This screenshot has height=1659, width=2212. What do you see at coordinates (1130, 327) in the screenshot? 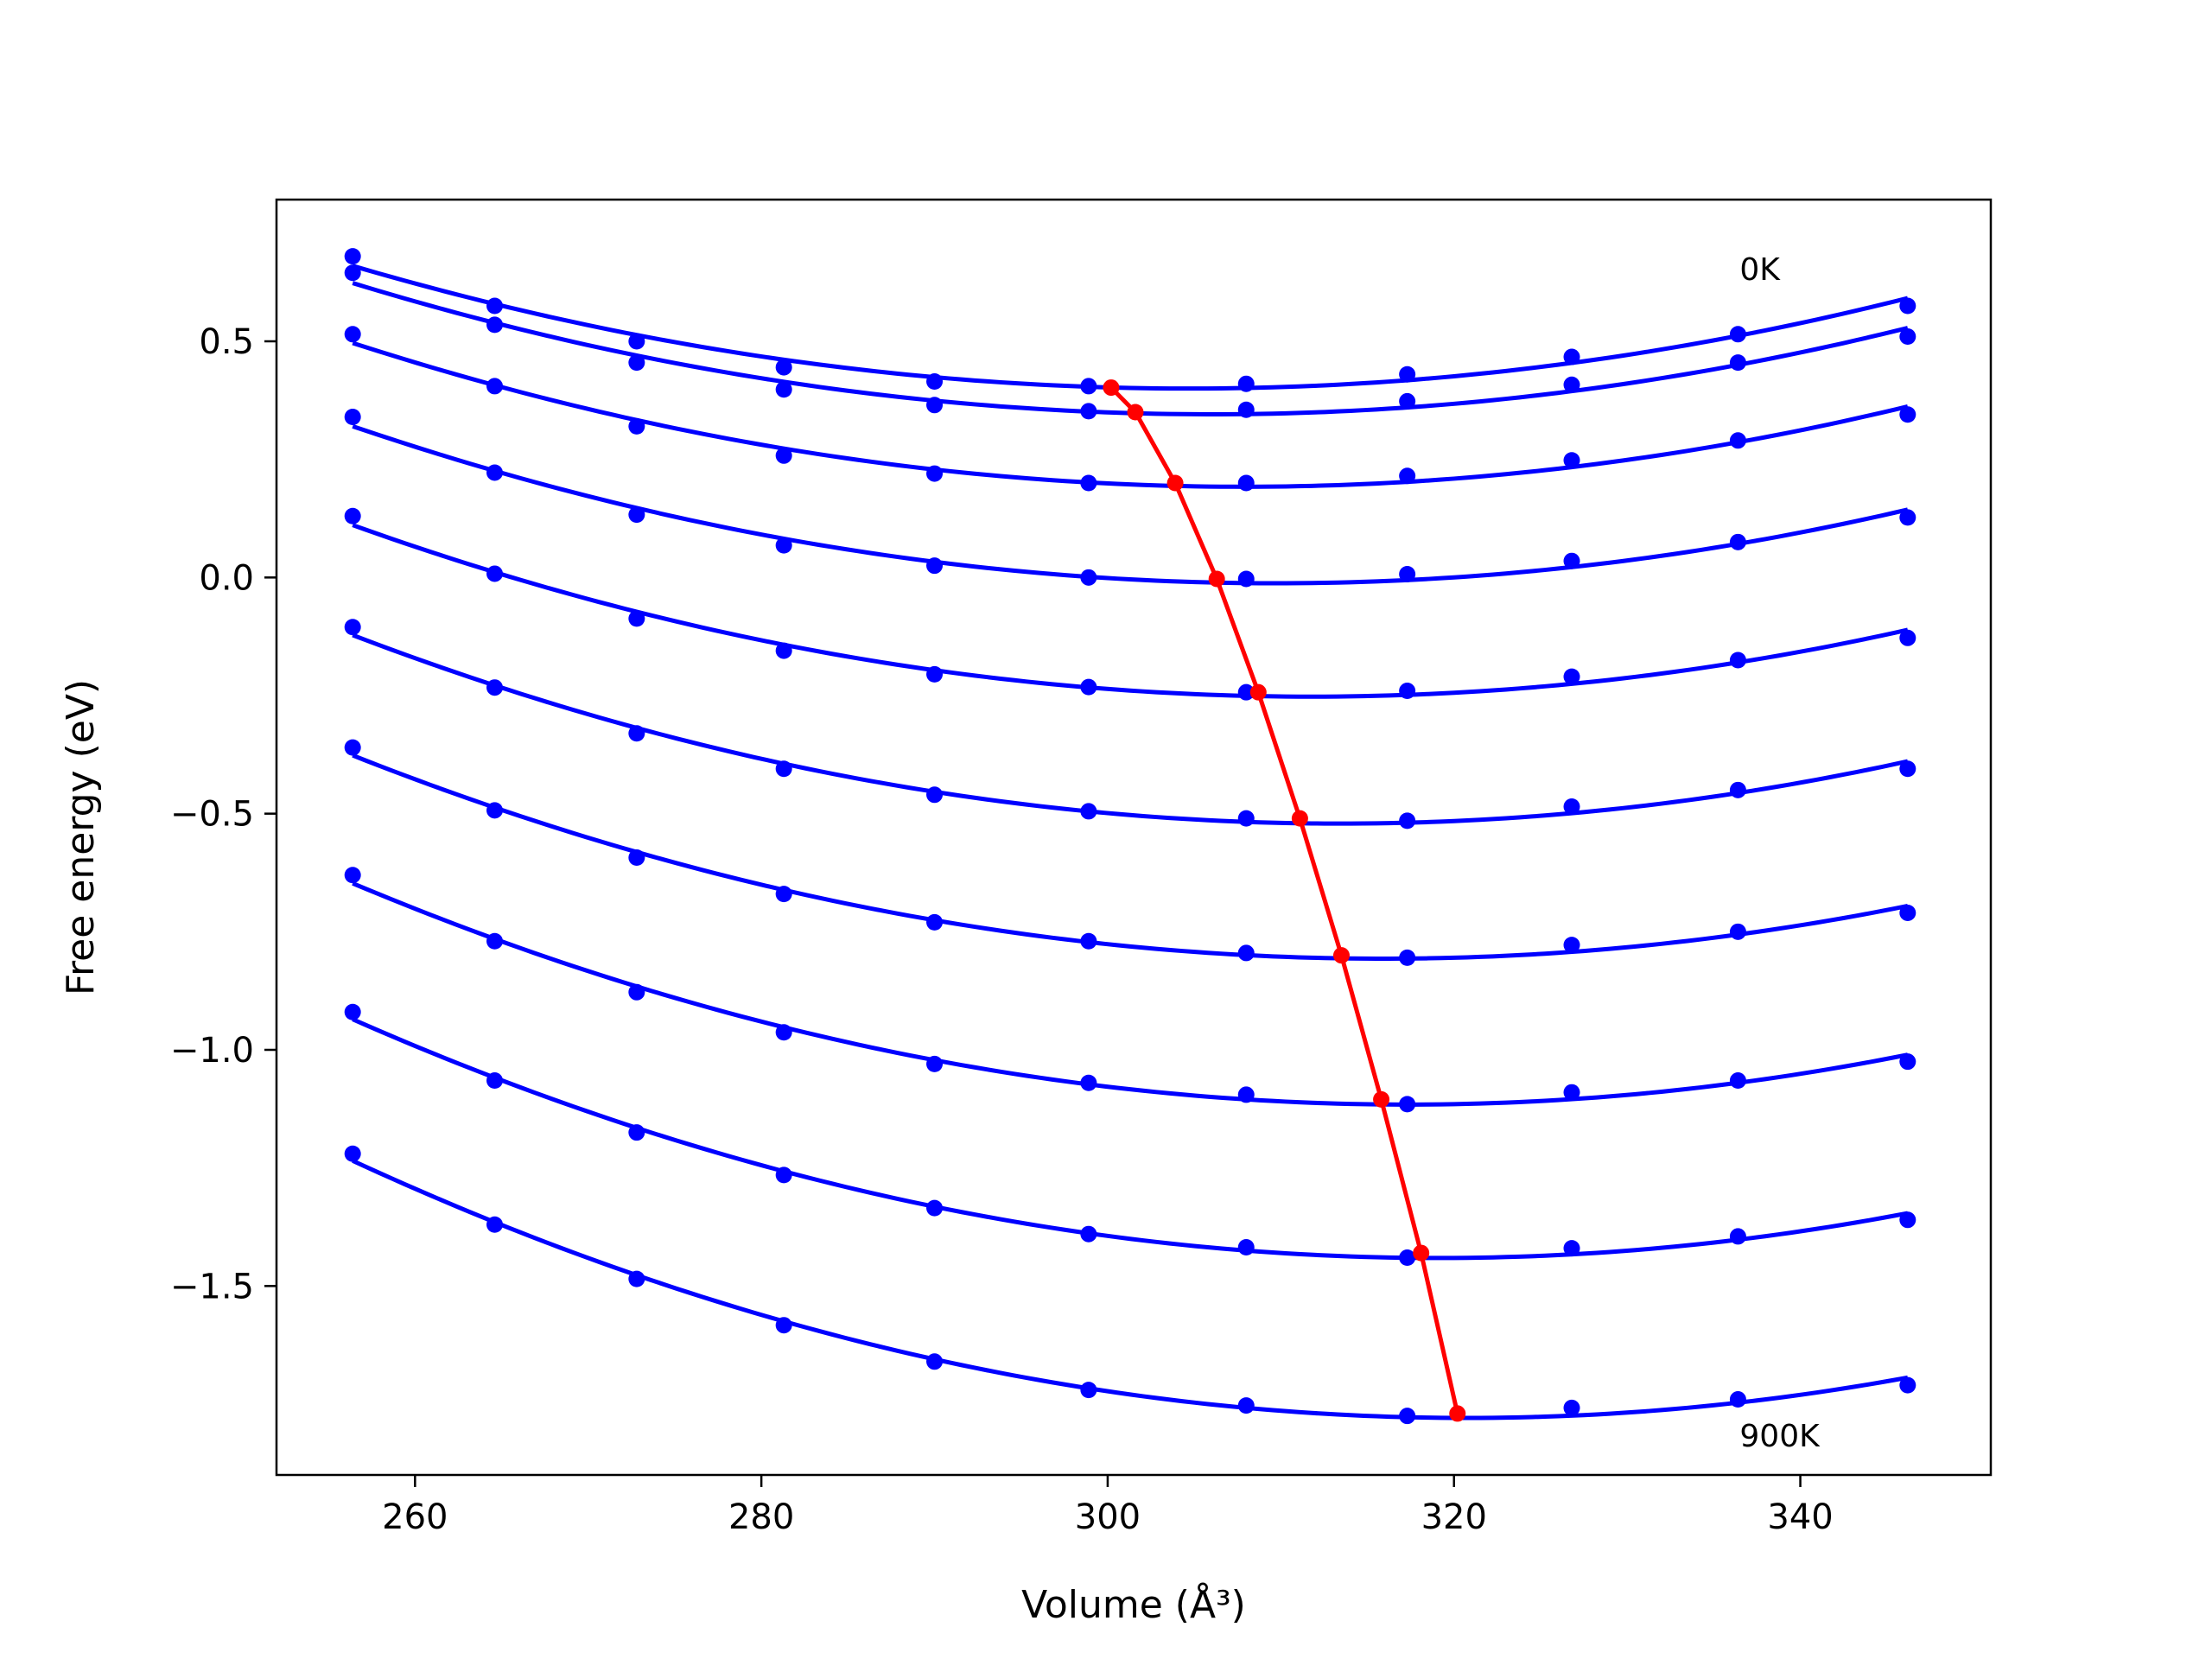
I see `series-0-curve` at bounding box center [1130, 327].